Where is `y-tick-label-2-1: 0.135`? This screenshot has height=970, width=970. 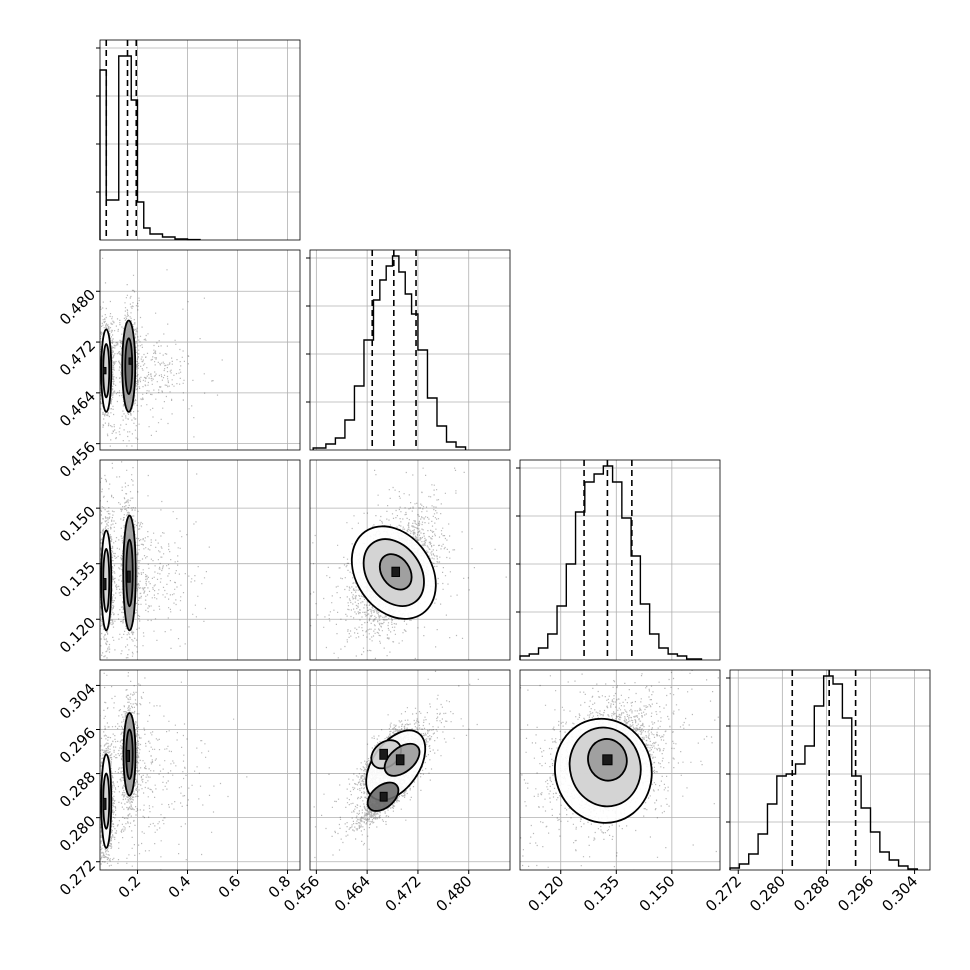
y-tick-label-2-1: 0.135 is located at coordinates (77, 579).